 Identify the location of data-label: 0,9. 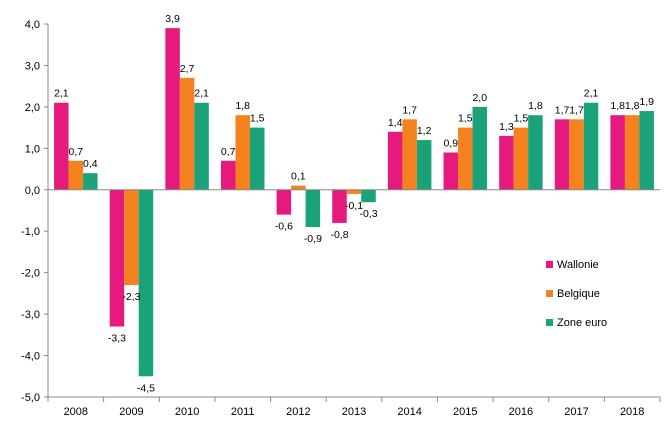
(450, 143).